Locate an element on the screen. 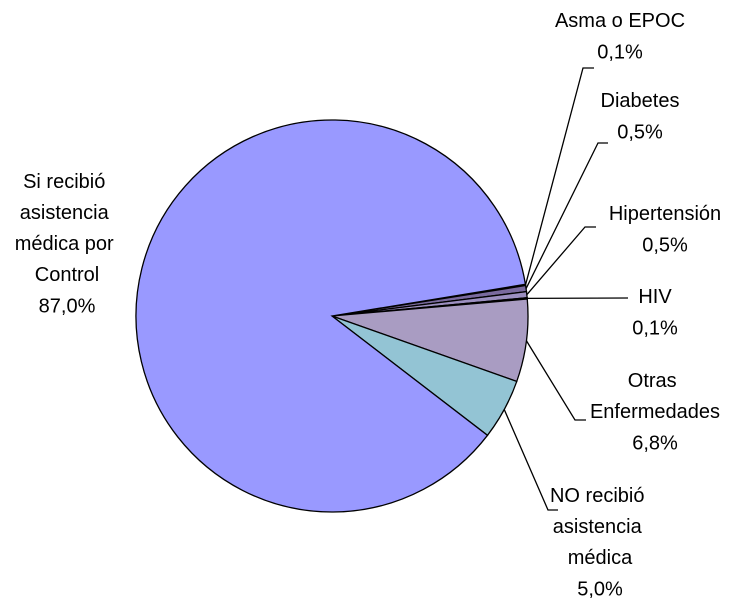  slice-label: NO recibió asistencia médica is located at coordinates (600, 527).